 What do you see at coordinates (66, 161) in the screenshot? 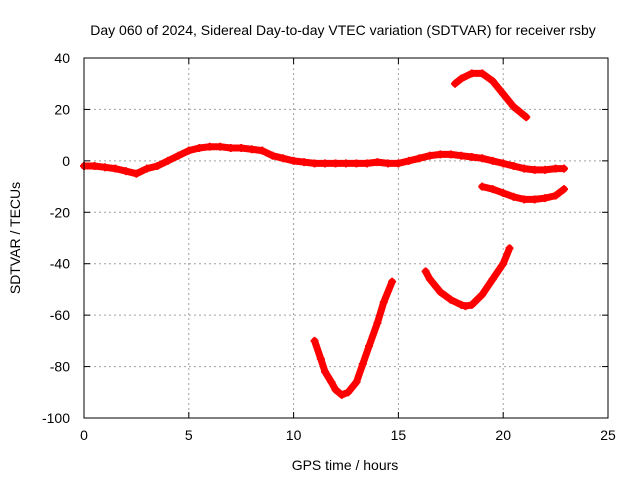
I see `y-tick-label: 0` at bounding box center [66, 161].